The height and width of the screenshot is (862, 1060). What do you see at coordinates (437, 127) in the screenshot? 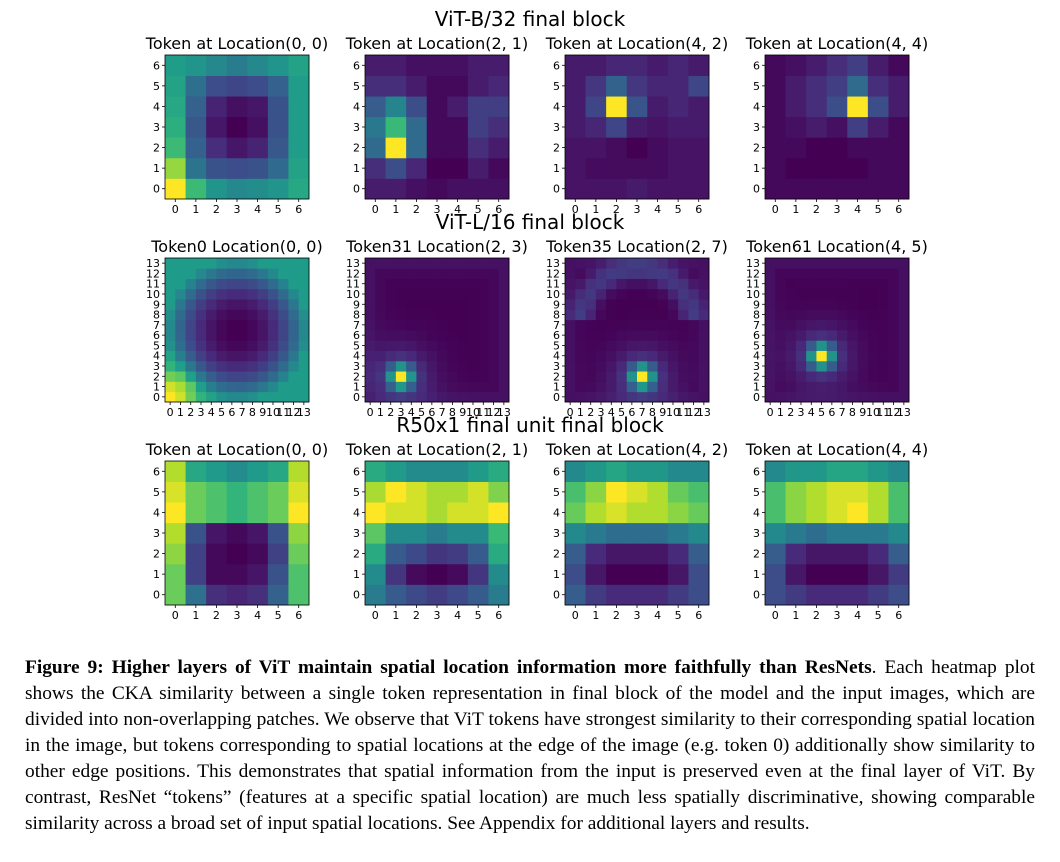
I see `heatmap-r1-p2` at bounding box center [437, 127].